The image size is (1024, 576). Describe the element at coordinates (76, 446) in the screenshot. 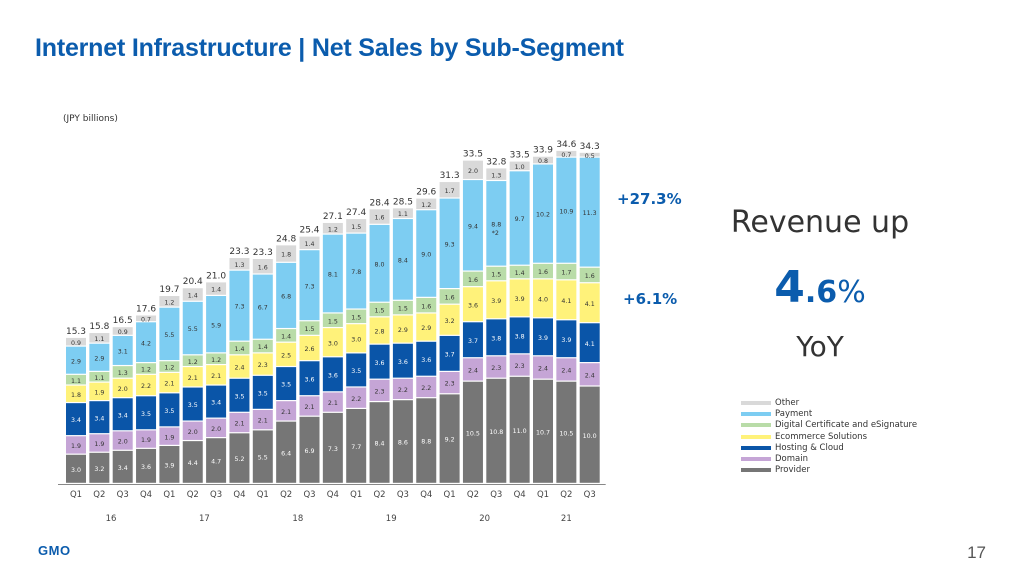

I see `segment-label-domain: 1.9` at that location.